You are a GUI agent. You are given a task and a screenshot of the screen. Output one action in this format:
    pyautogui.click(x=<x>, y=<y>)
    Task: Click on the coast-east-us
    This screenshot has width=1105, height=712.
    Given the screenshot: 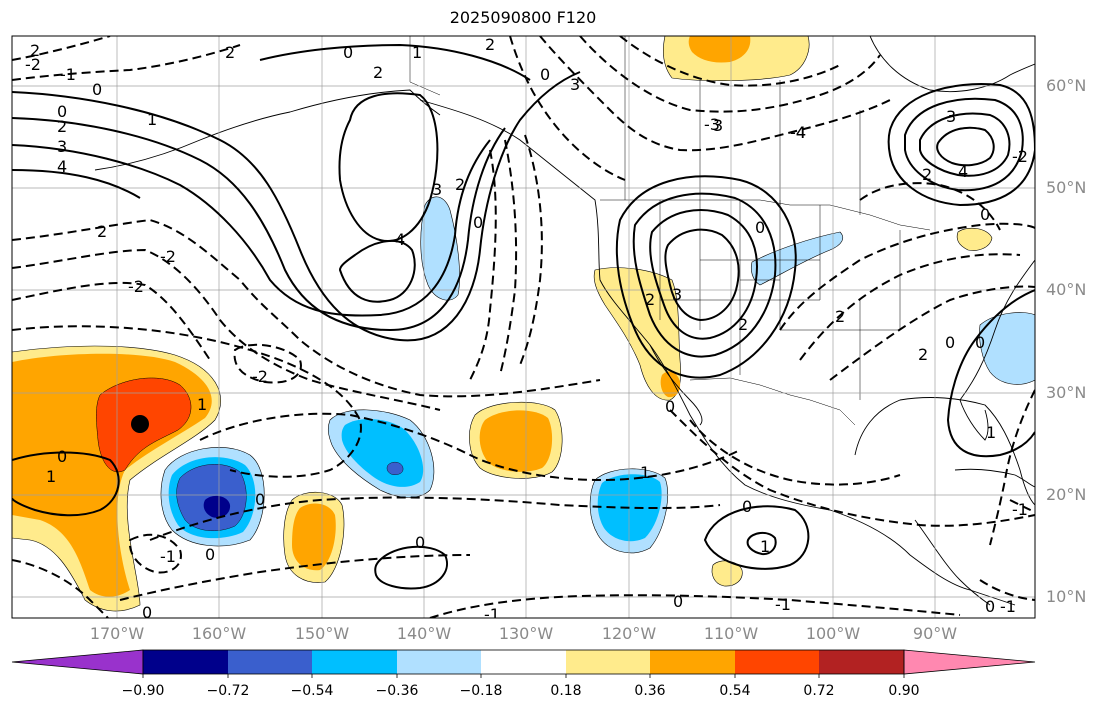 What is the action you would take?
    pyautogui.click(x=997, y=330)
    